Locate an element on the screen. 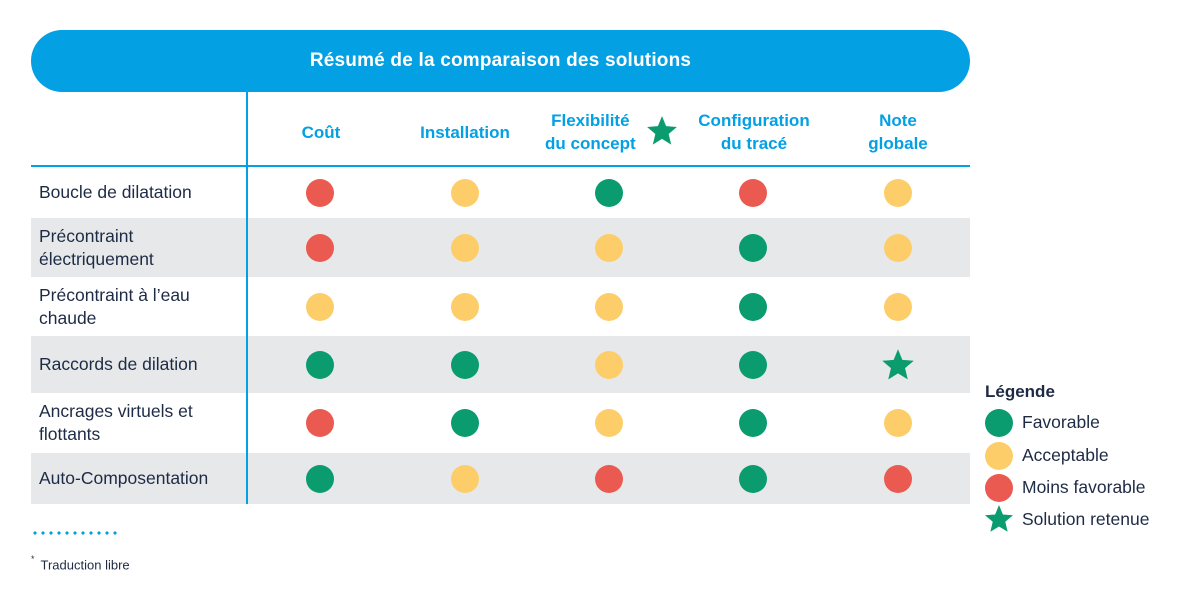  footnote-marker: * is located at coordinates (33, 559).